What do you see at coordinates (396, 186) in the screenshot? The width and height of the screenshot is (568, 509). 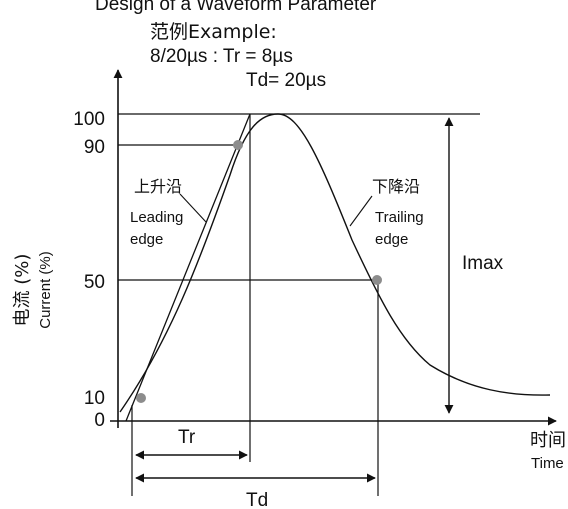 I see `trailing-edge-cn: 下降沿` at bounding box center [396, 186].